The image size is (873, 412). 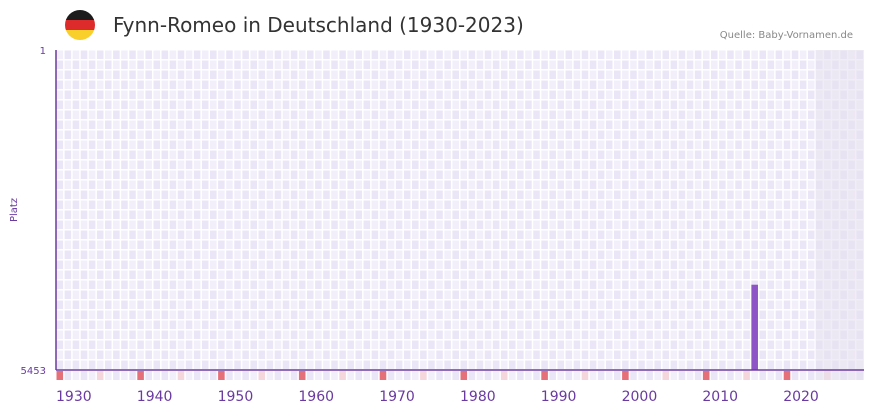 What do you see at coordinates (786, 35) in the screenshot?
I see `source-link: Quelle: Baby-Vornamen.de` at bounding box center [786, 35].